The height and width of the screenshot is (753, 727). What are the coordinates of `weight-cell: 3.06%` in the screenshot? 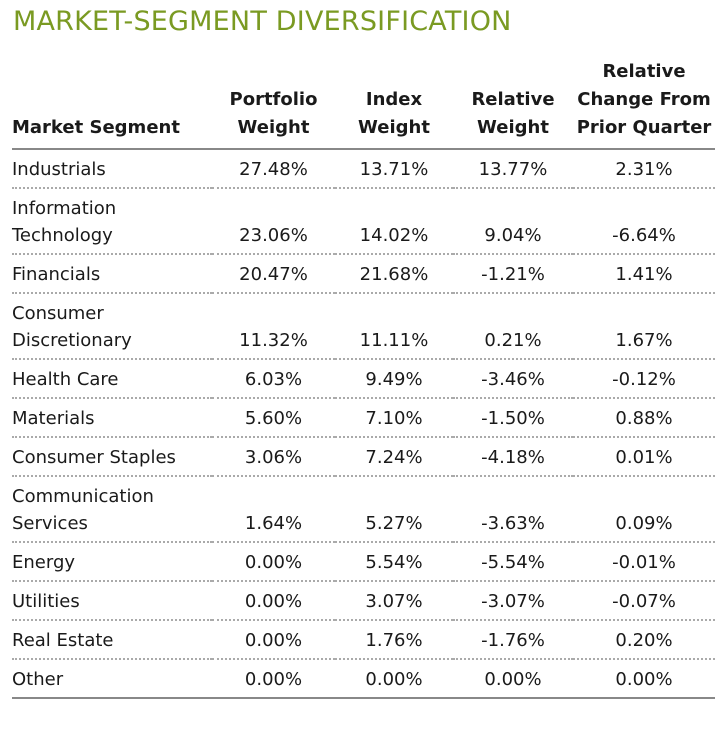 It's located at (273, 457).